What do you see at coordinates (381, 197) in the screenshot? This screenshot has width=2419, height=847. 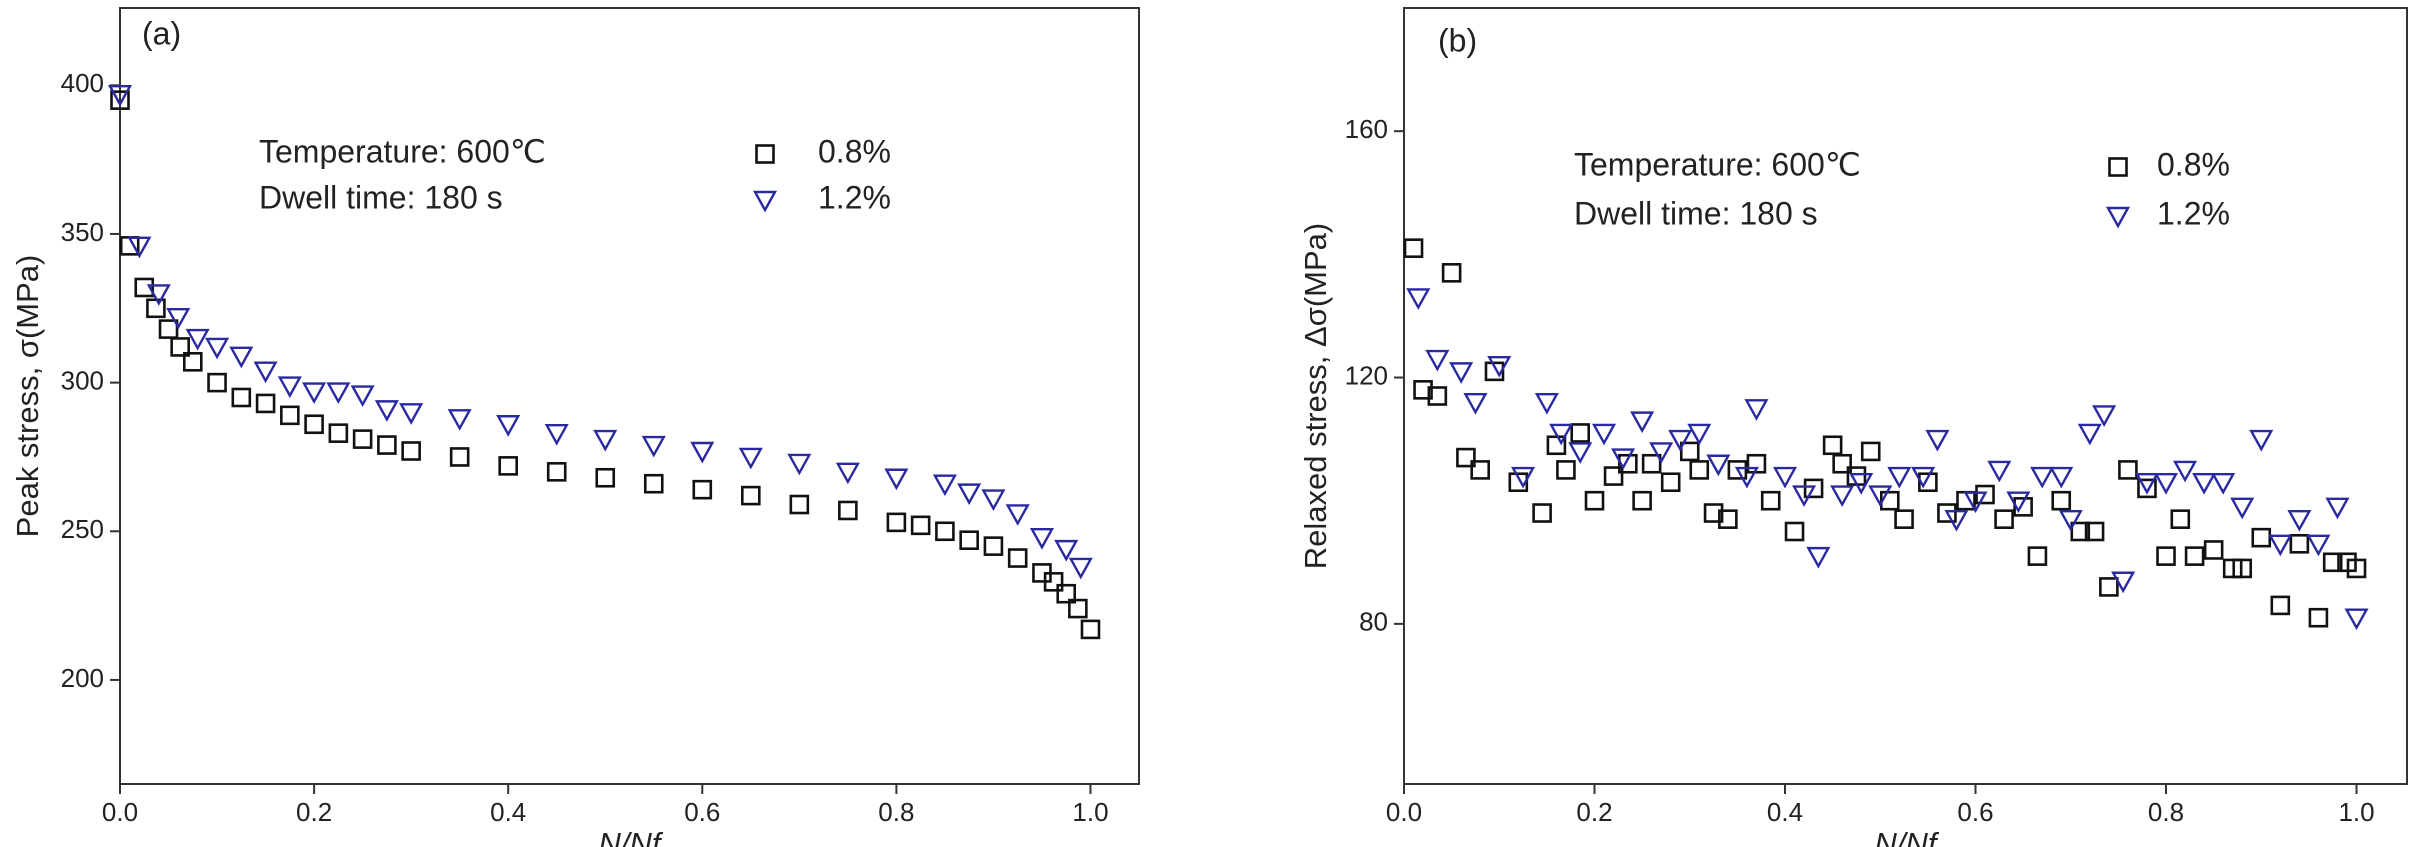 I see `annotation: Dwell time: 180 s` at bounding box center [381, 197].